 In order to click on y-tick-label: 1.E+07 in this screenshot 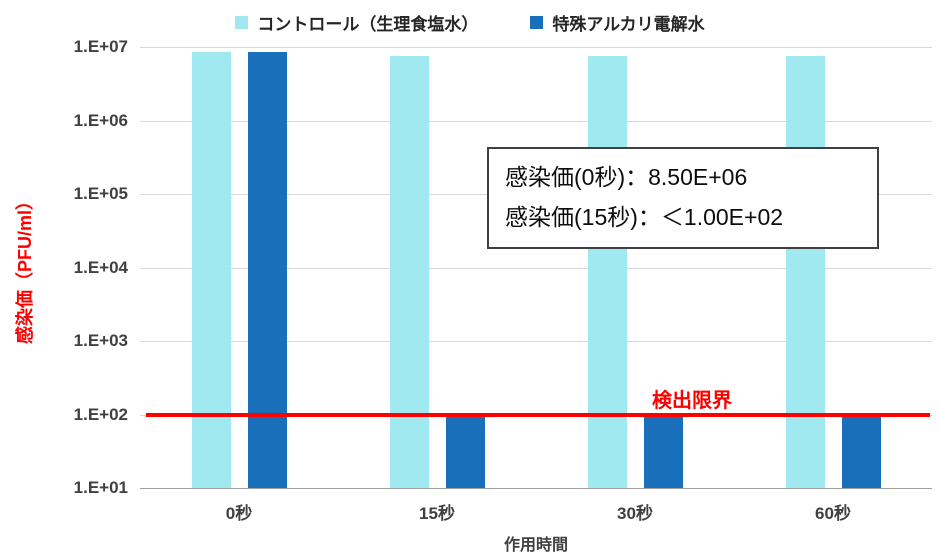, I will do `click(100, 46)`.